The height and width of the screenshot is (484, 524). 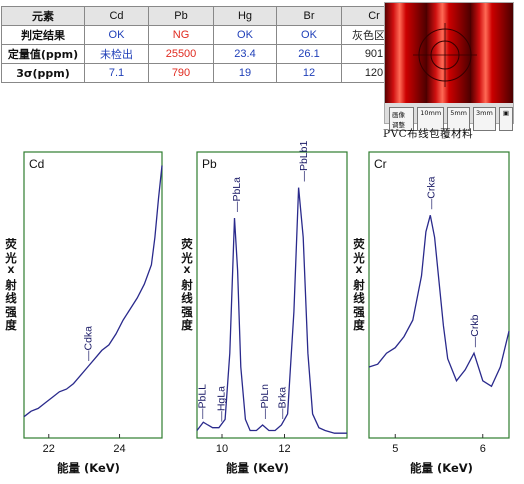 What do you see at coordinates (428, 134) in the screenshot?
I see `photo-caption: PVC布线包覆材料` at bounding box center [428, 134].